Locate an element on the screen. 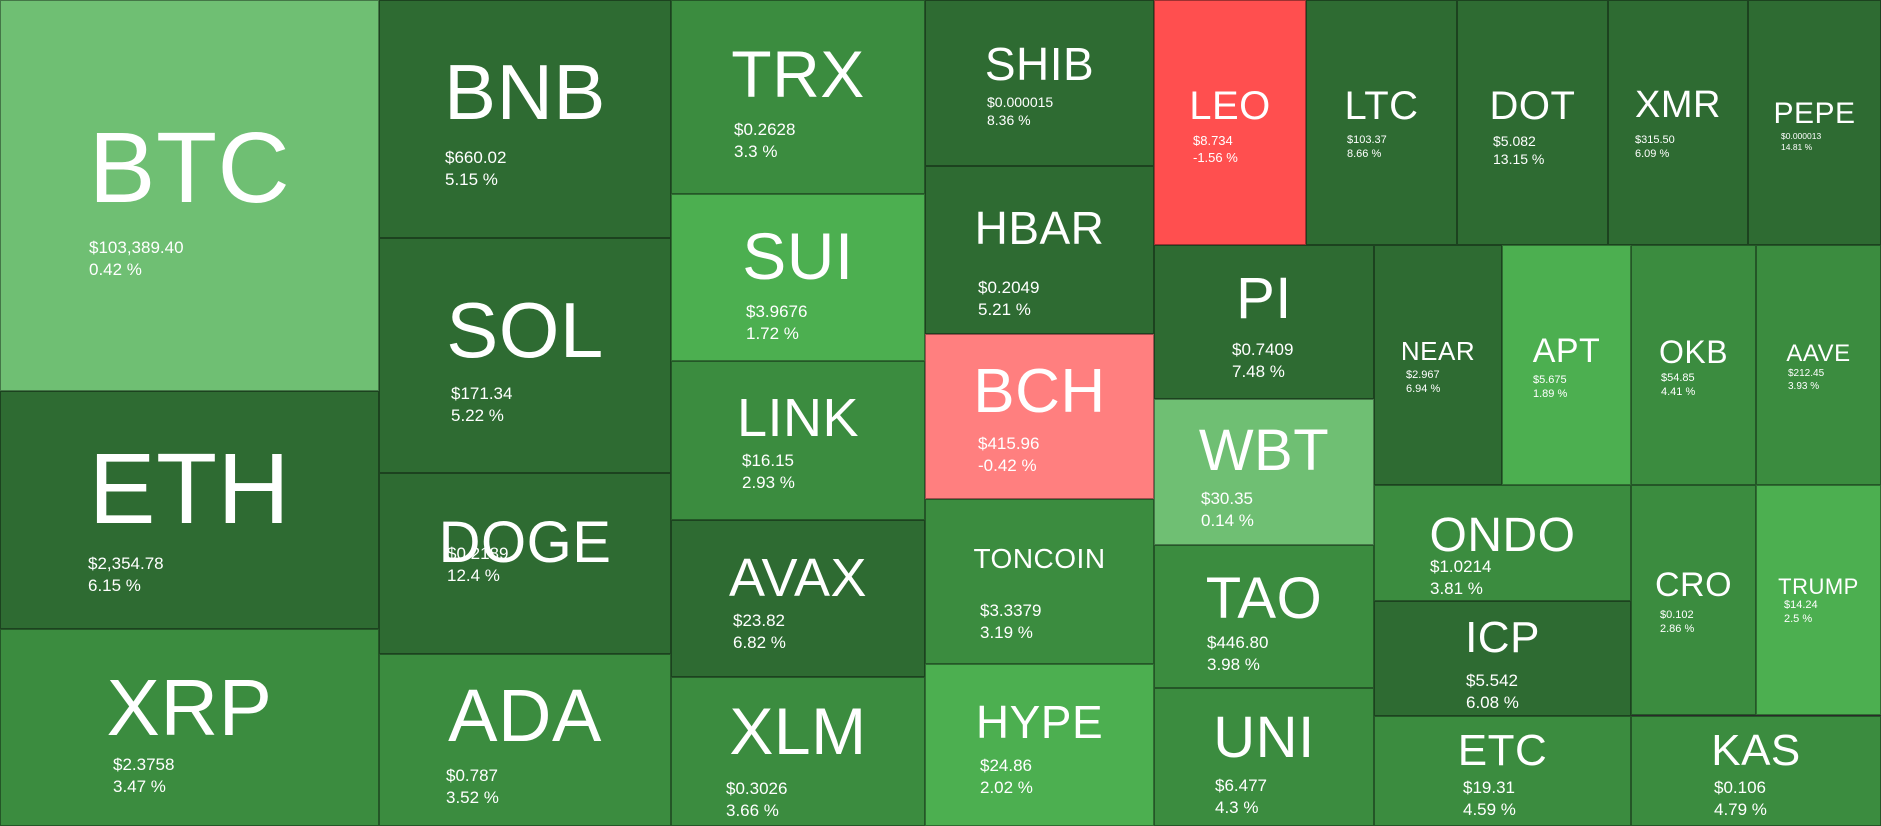 This screenshot has height=826, width=1881. tile-price-hbar: $0.2049 is located at coordinates (1009, 287).